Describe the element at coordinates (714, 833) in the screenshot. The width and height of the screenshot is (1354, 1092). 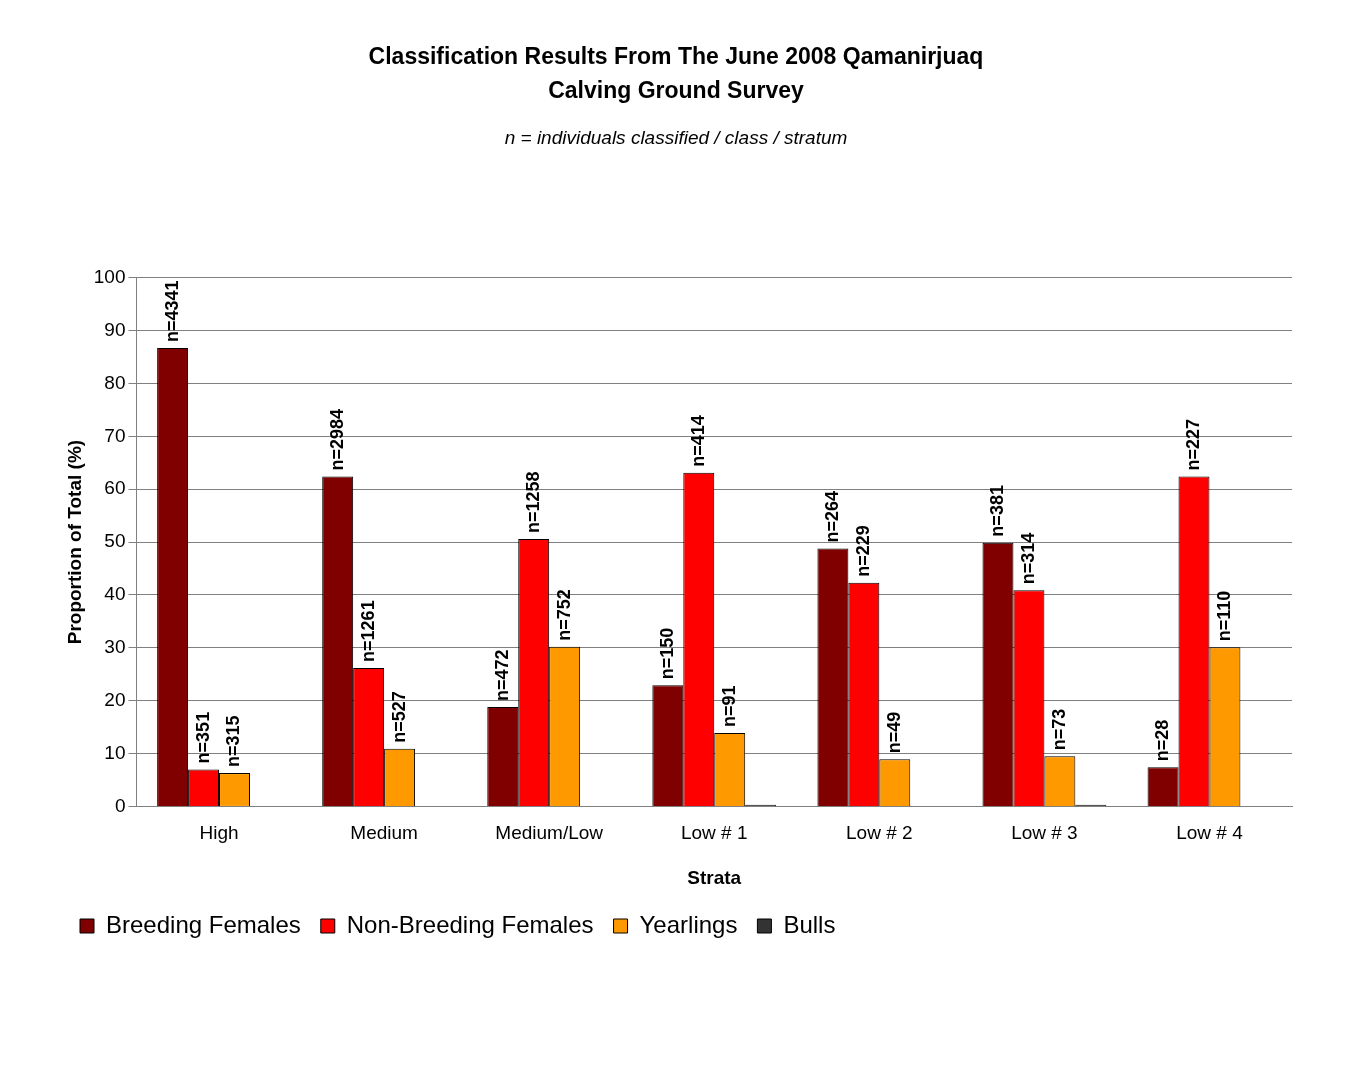
I see `x-tick-label: Low # 1` at that location.